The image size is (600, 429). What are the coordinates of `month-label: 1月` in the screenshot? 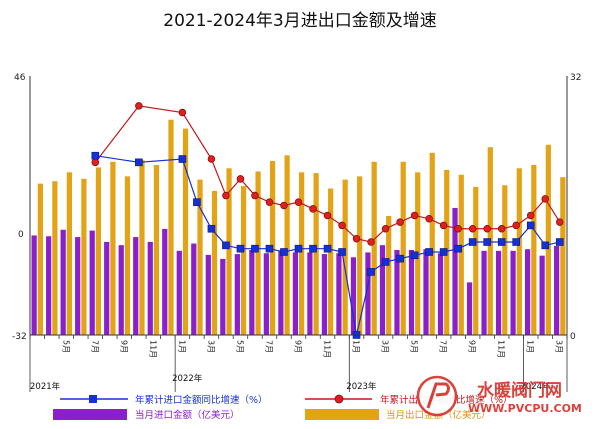 It's located at (181, 346).